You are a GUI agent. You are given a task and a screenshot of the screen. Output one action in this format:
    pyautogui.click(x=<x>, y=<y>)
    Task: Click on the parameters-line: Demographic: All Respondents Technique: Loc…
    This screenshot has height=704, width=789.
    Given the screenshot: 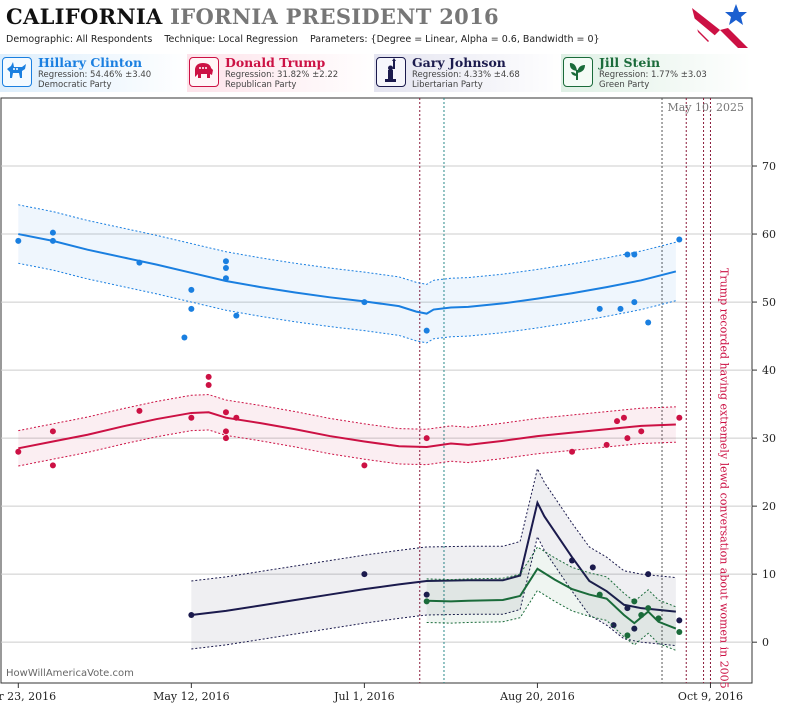 What is the action you would take?
    pyautogui.click(x=303, y=39)
    